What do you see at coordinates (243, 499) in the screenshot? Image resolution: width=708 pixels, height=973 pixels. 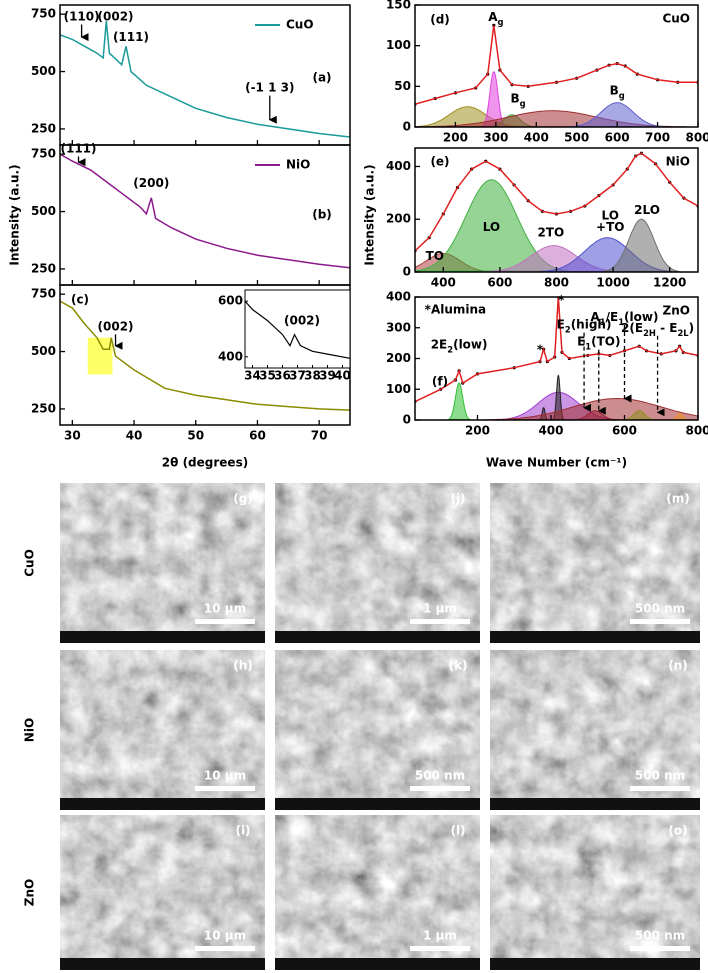 I see `sem-panel-label: (g)` at bounding box center [243, 499].